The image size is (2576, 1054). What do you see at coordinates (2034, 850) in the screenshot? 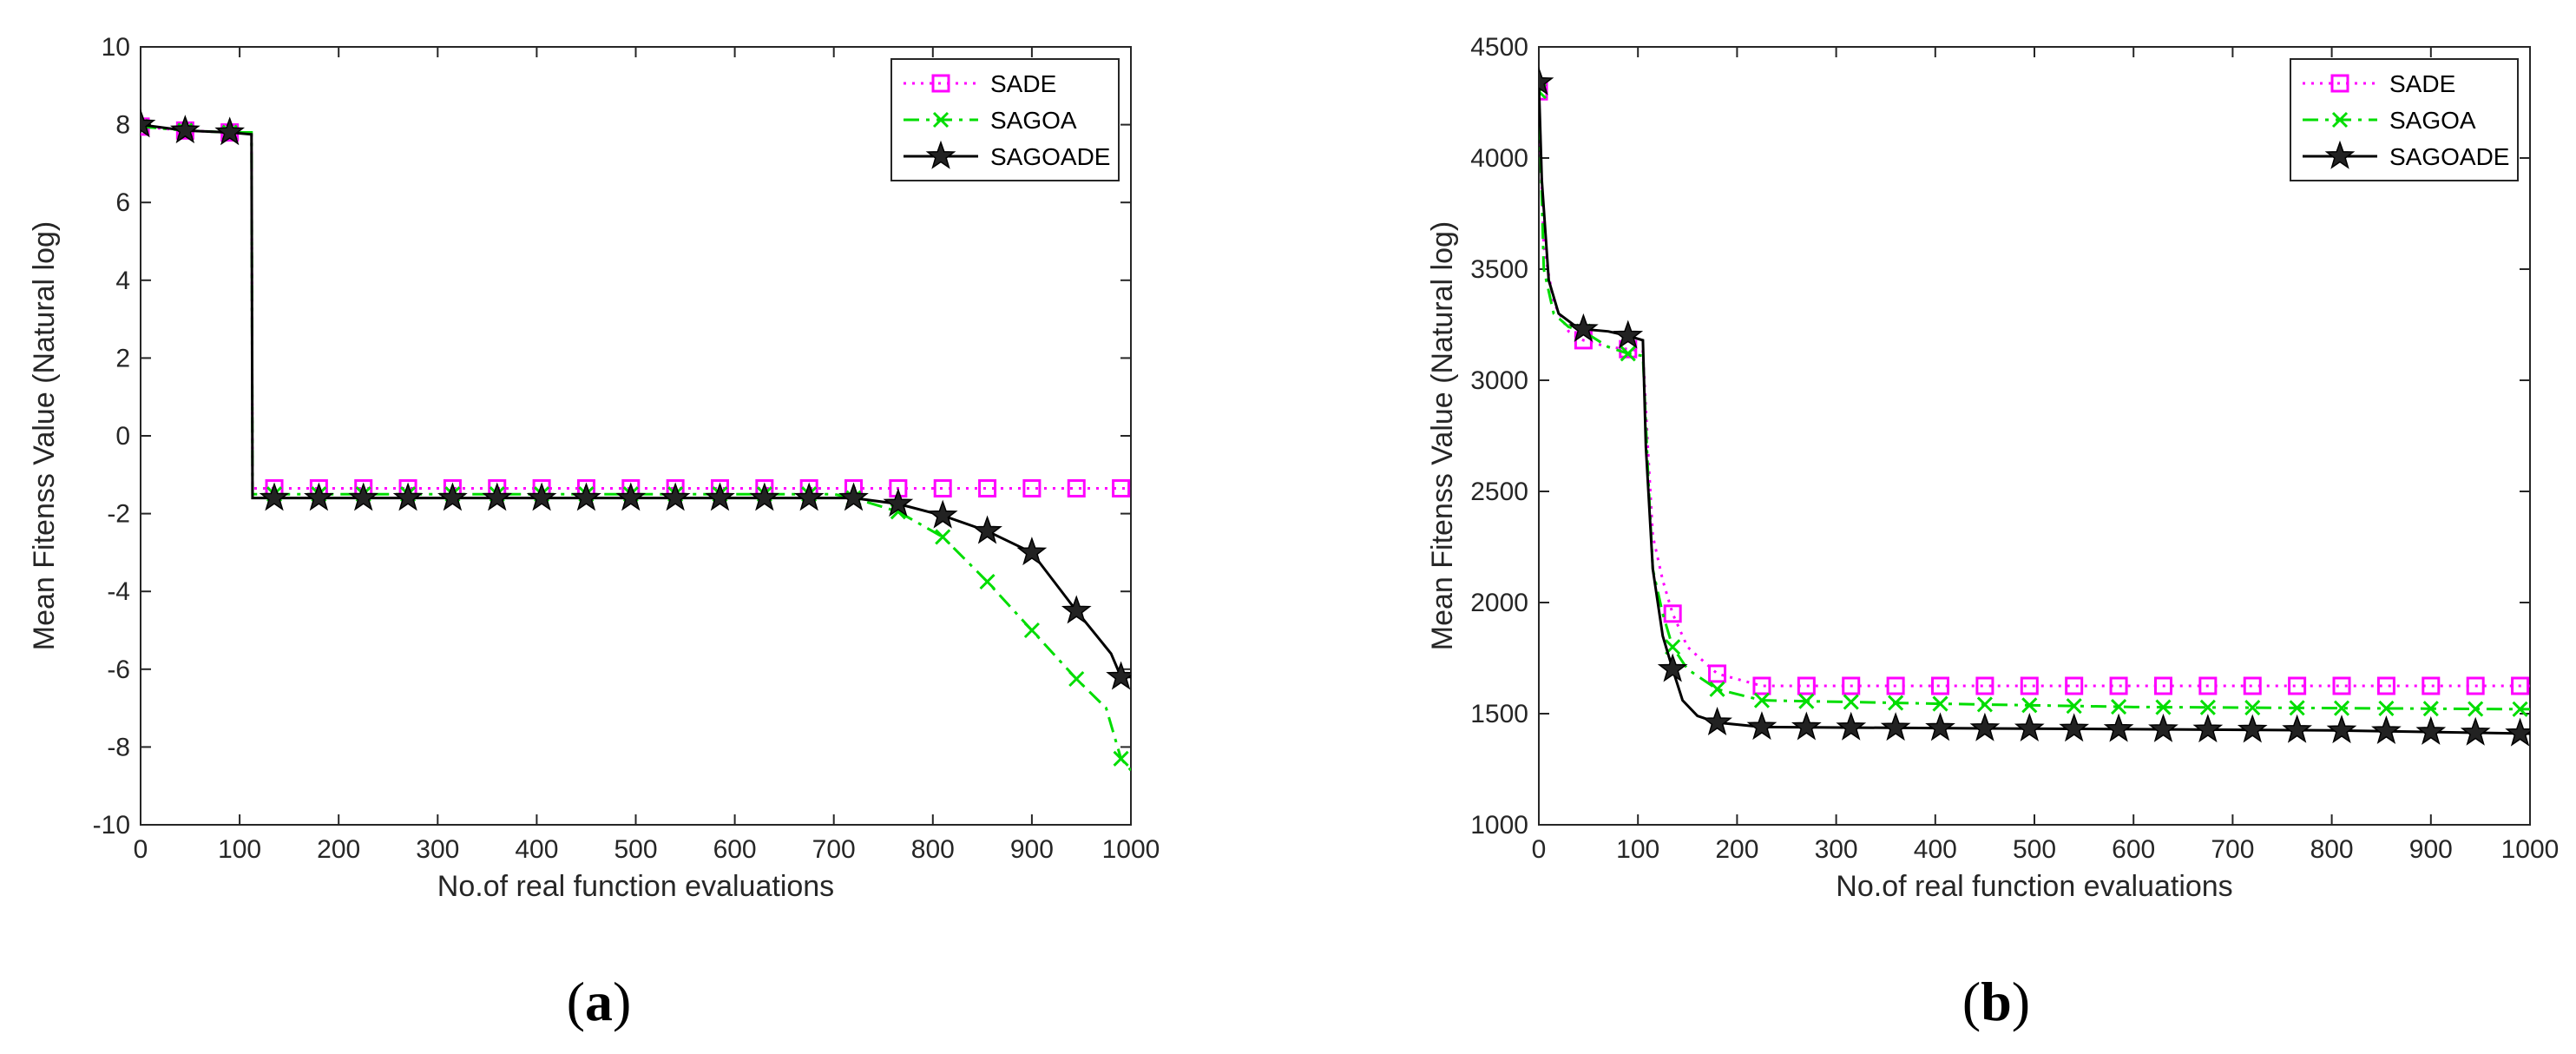
I see `x-tick-label: 500` at bounding box center [2034, 850].